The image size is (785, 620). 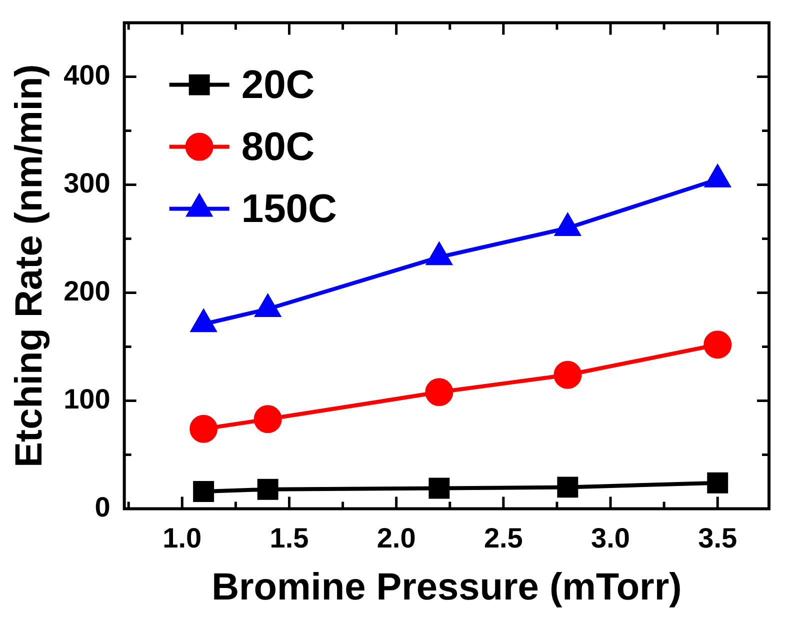 I want to click on y-tick-label: 200, so click(x=87, y=291).